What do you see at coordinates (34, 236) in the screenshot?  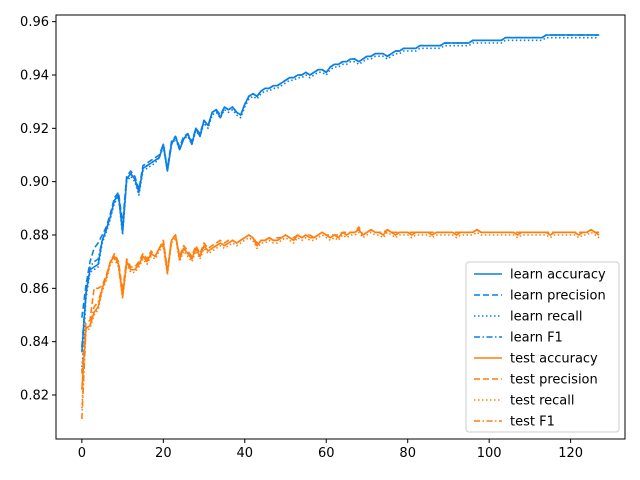 I see `y-tick-label: 0.88` at bounding box center [34, 236].